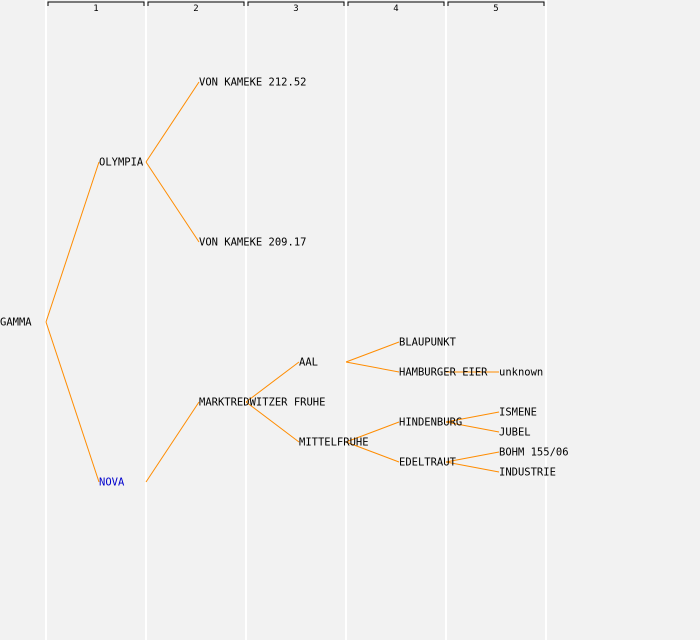 Image resolution: width=700 pixels, height=640 pixels. Describe the element at coordinates (121, 163) in the screenshot. I see `tree-node-olympia: OLYMPIA` at that location.